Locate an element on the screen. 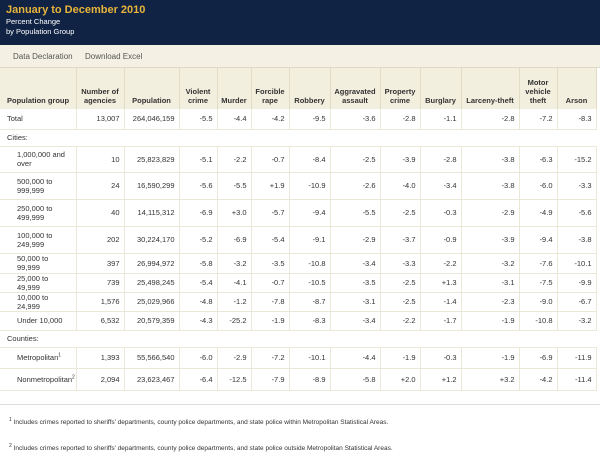 The width and height of the screenshot is (600, 457). data-declaration-link: Data Declaration is located at coordinates (43, 56).